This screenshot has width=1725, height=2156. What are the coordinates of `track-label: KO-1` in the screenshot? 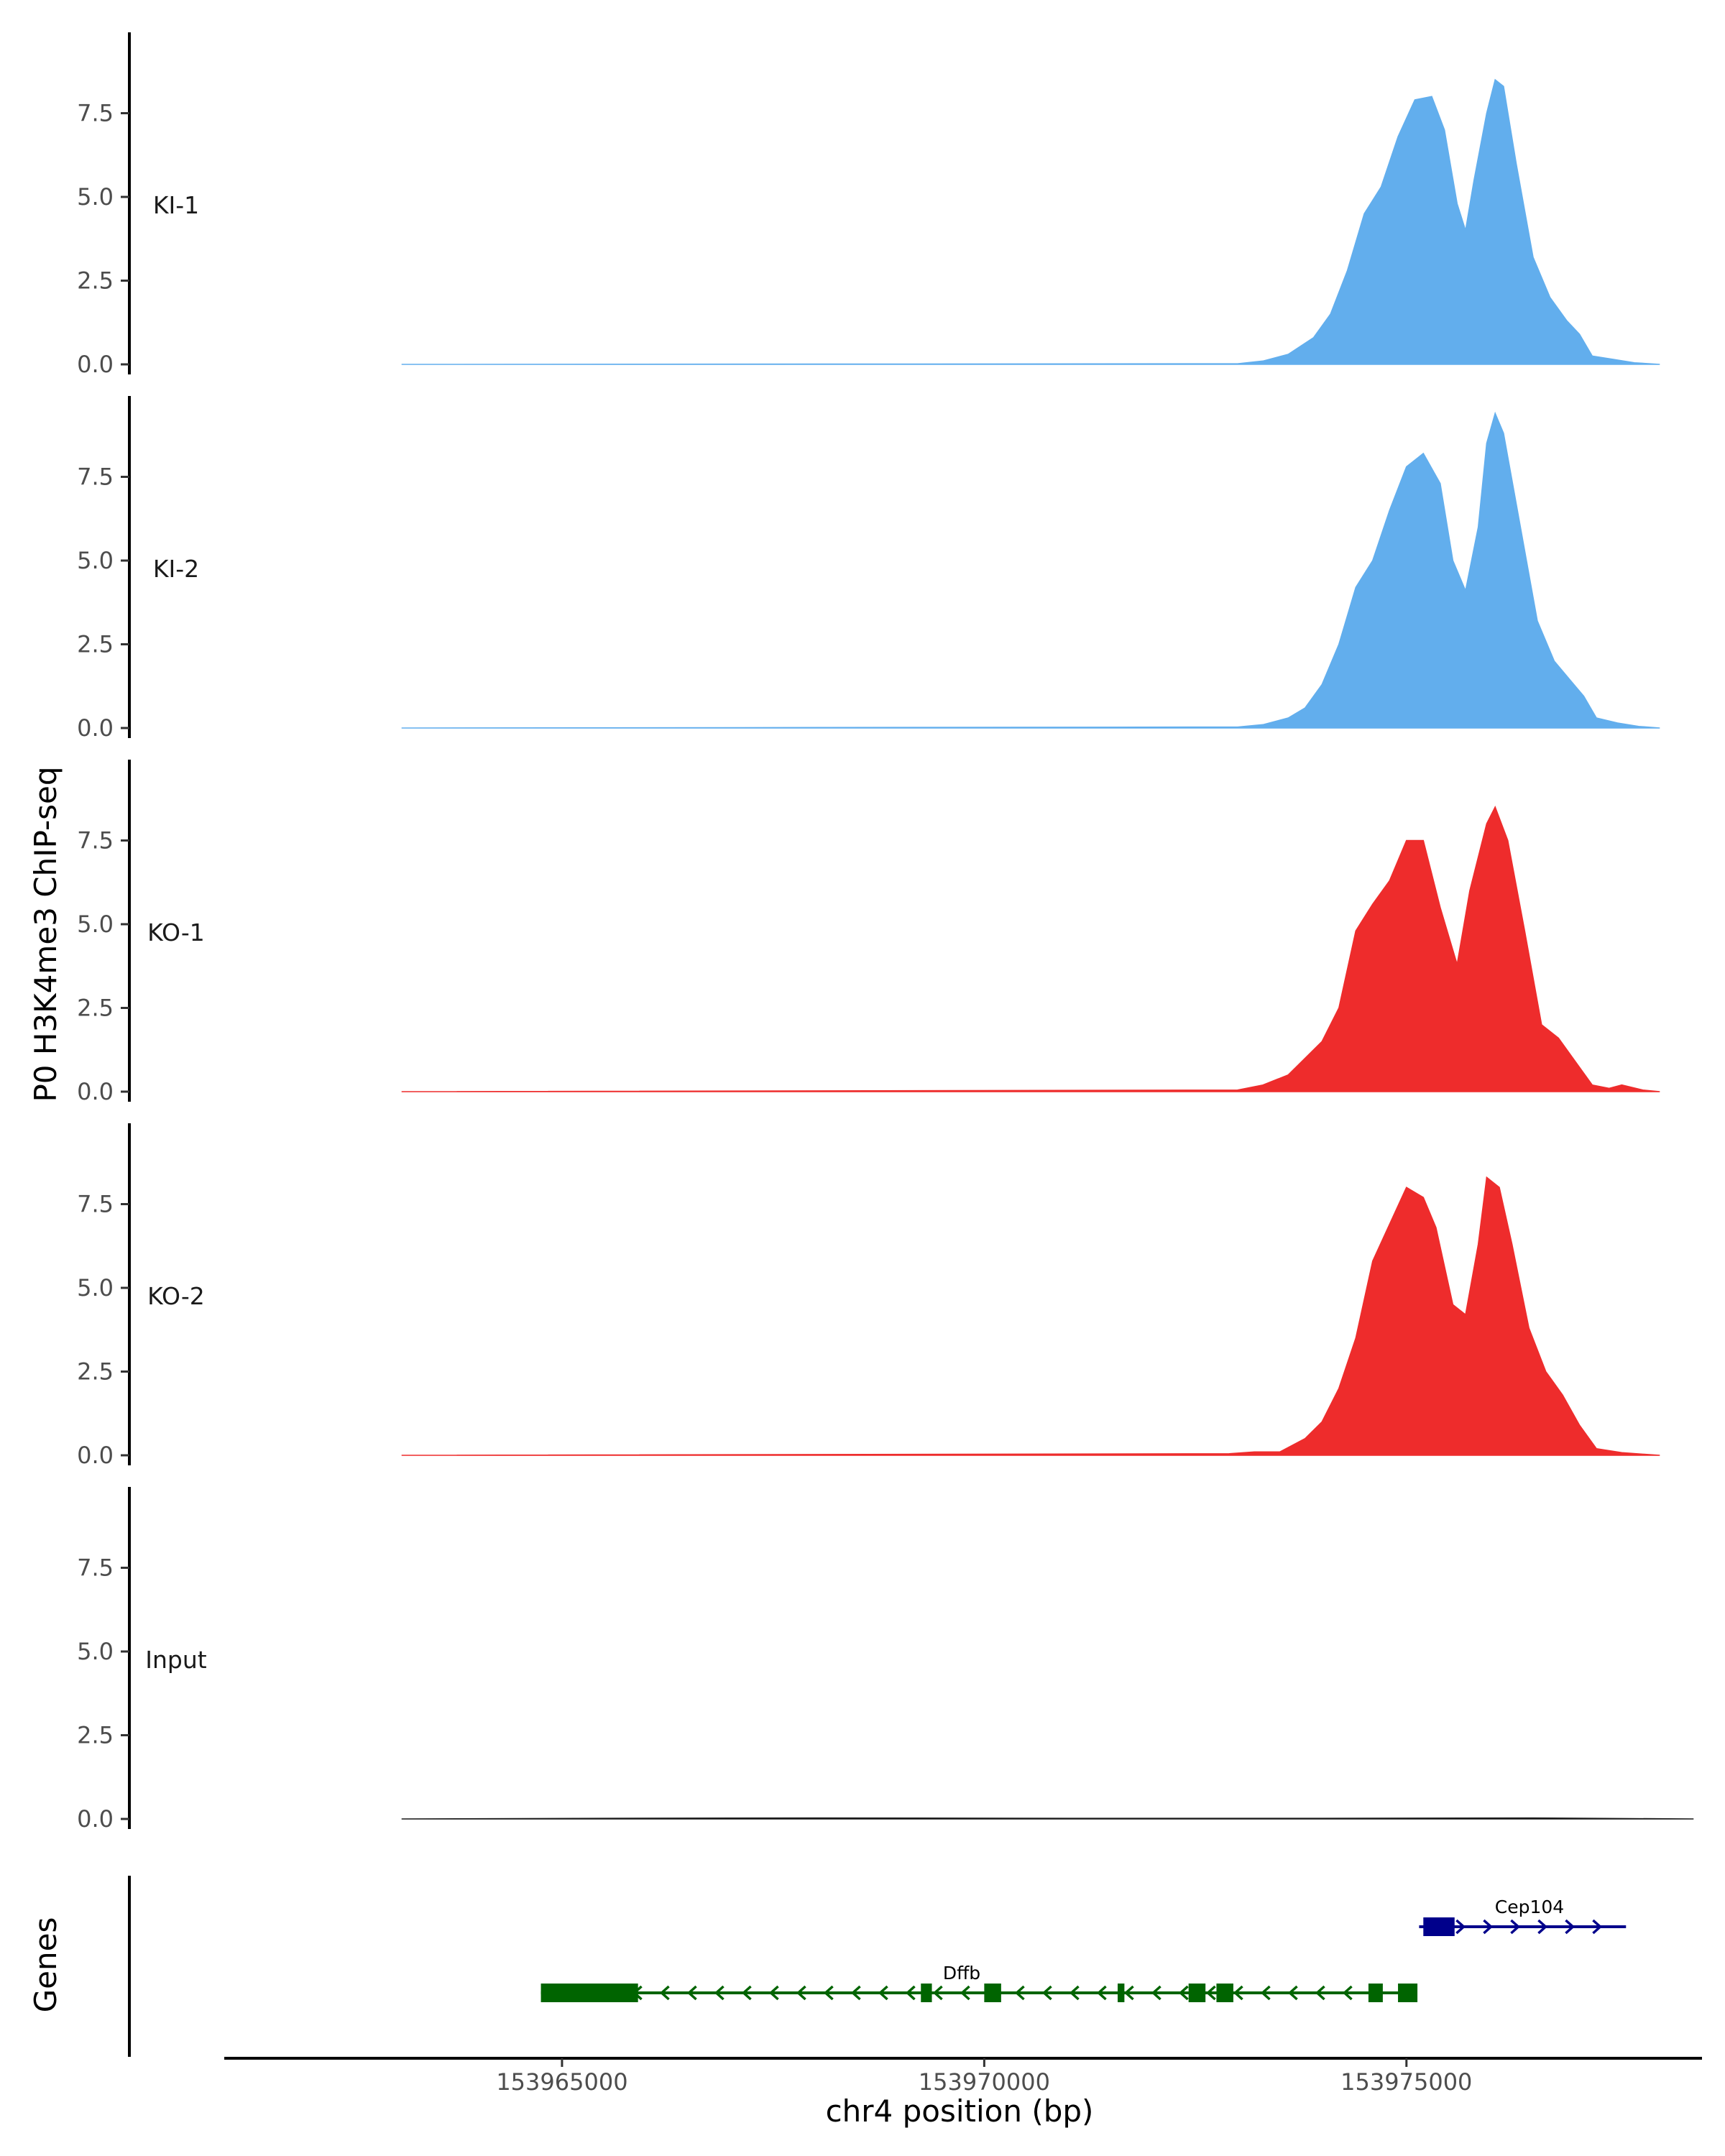 It's located at (176, 932).